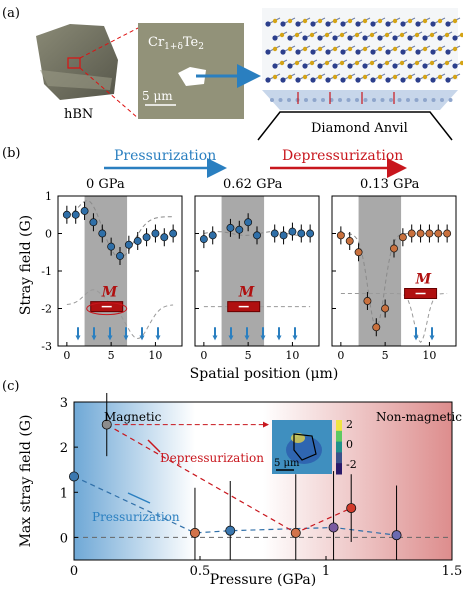 This screenshot has width=463, height=593. Describe the element at coordinates (191, 71) in the screenshot. I see `sample-micrograph: Cr1+δTe2 5 μm` at that location.